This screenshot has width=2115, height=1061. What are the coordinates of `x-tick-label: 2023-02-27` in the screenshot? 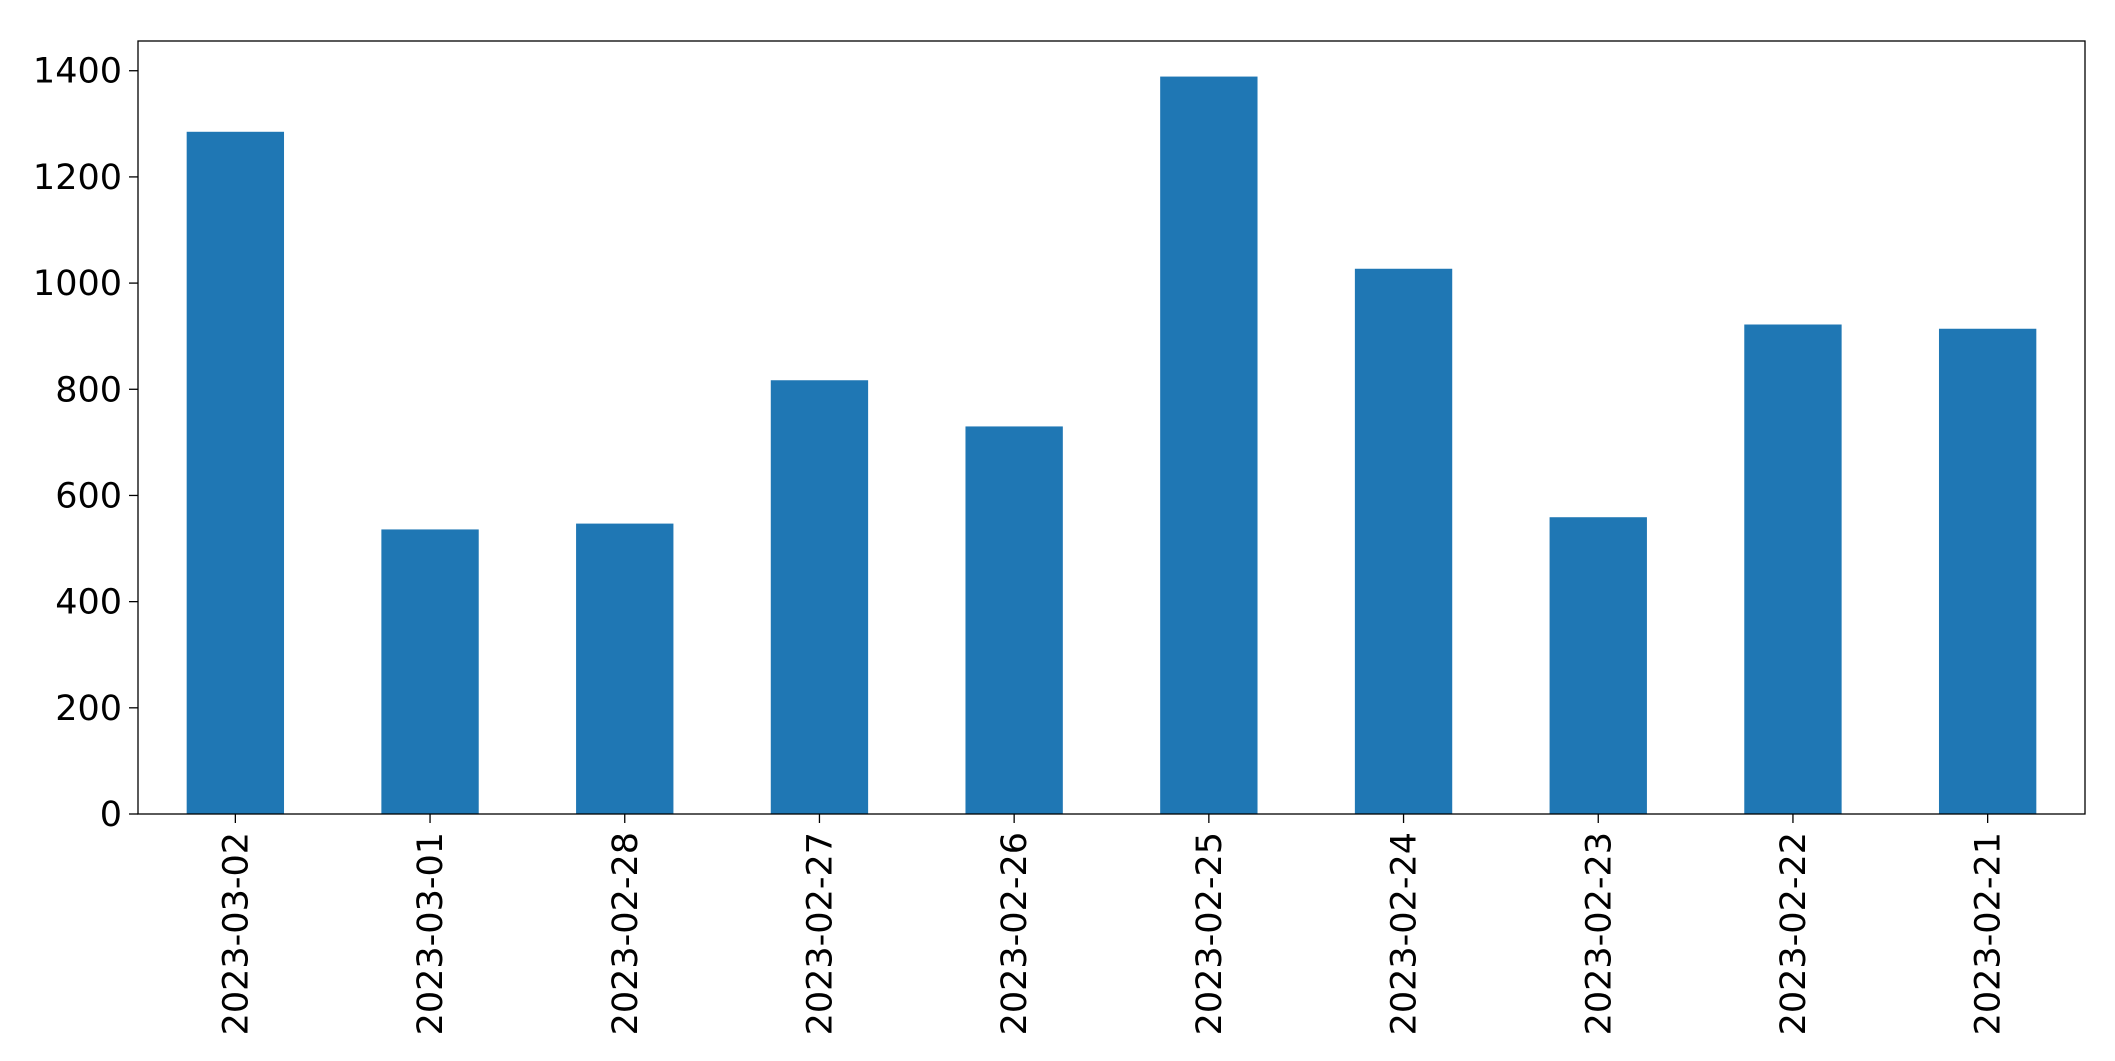 It's located at (820, 933).